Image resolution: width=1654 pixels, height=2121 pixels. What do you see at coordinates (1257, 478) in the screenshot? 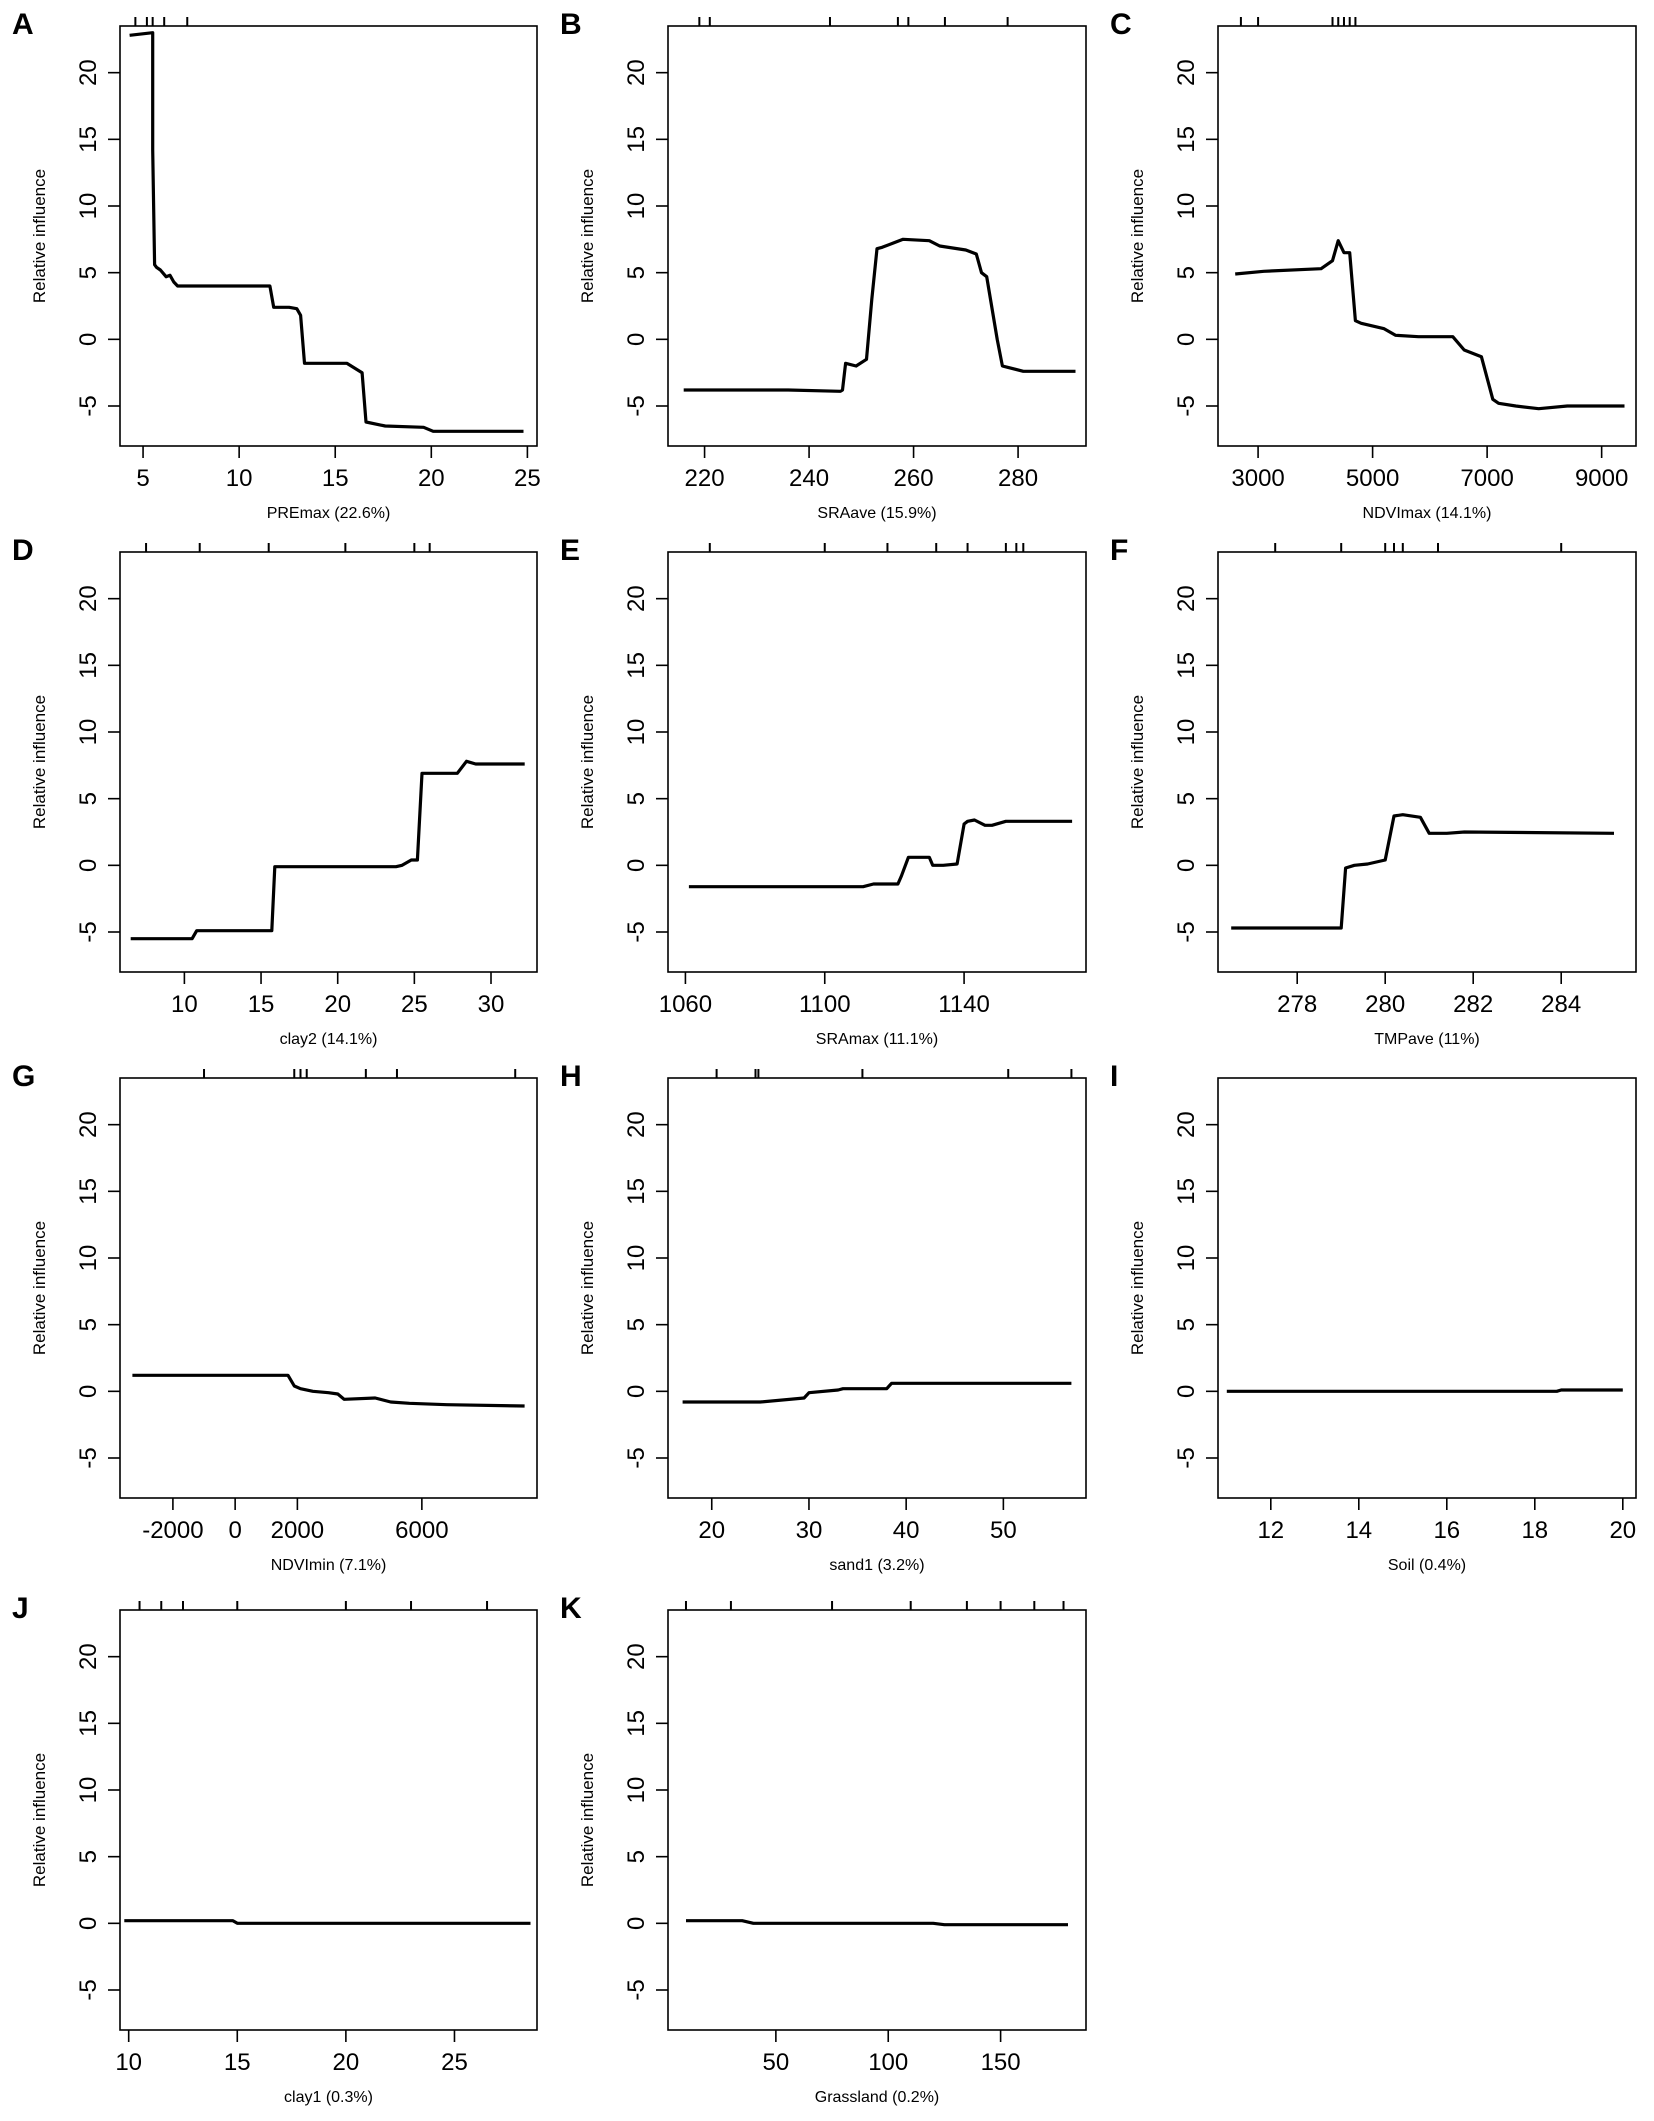
I see `x-tick-label: 3000` at bounding box center [1257, 478].